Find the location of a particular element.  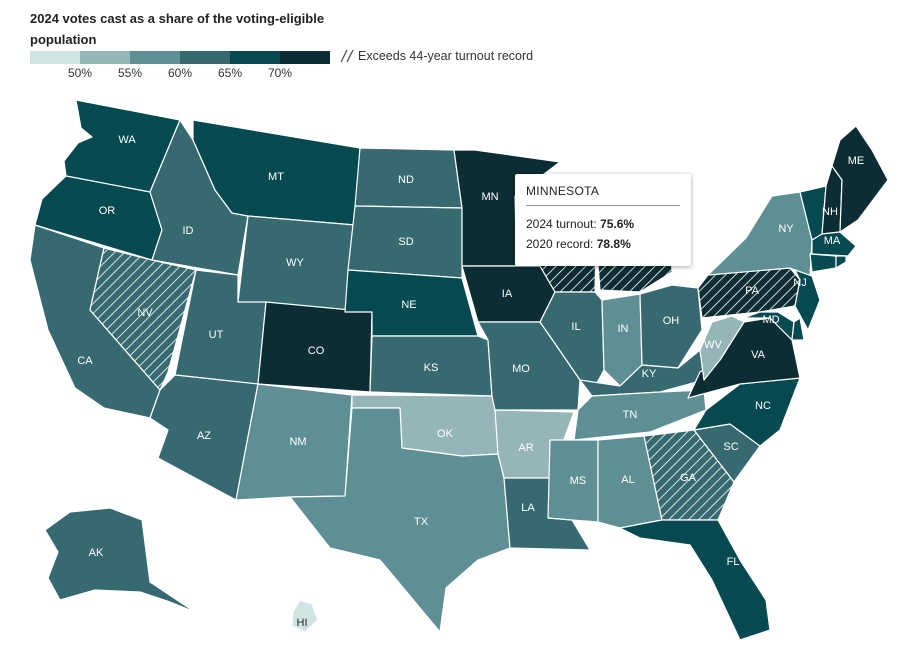

state-label: SC is located at coordinates (730, 447).